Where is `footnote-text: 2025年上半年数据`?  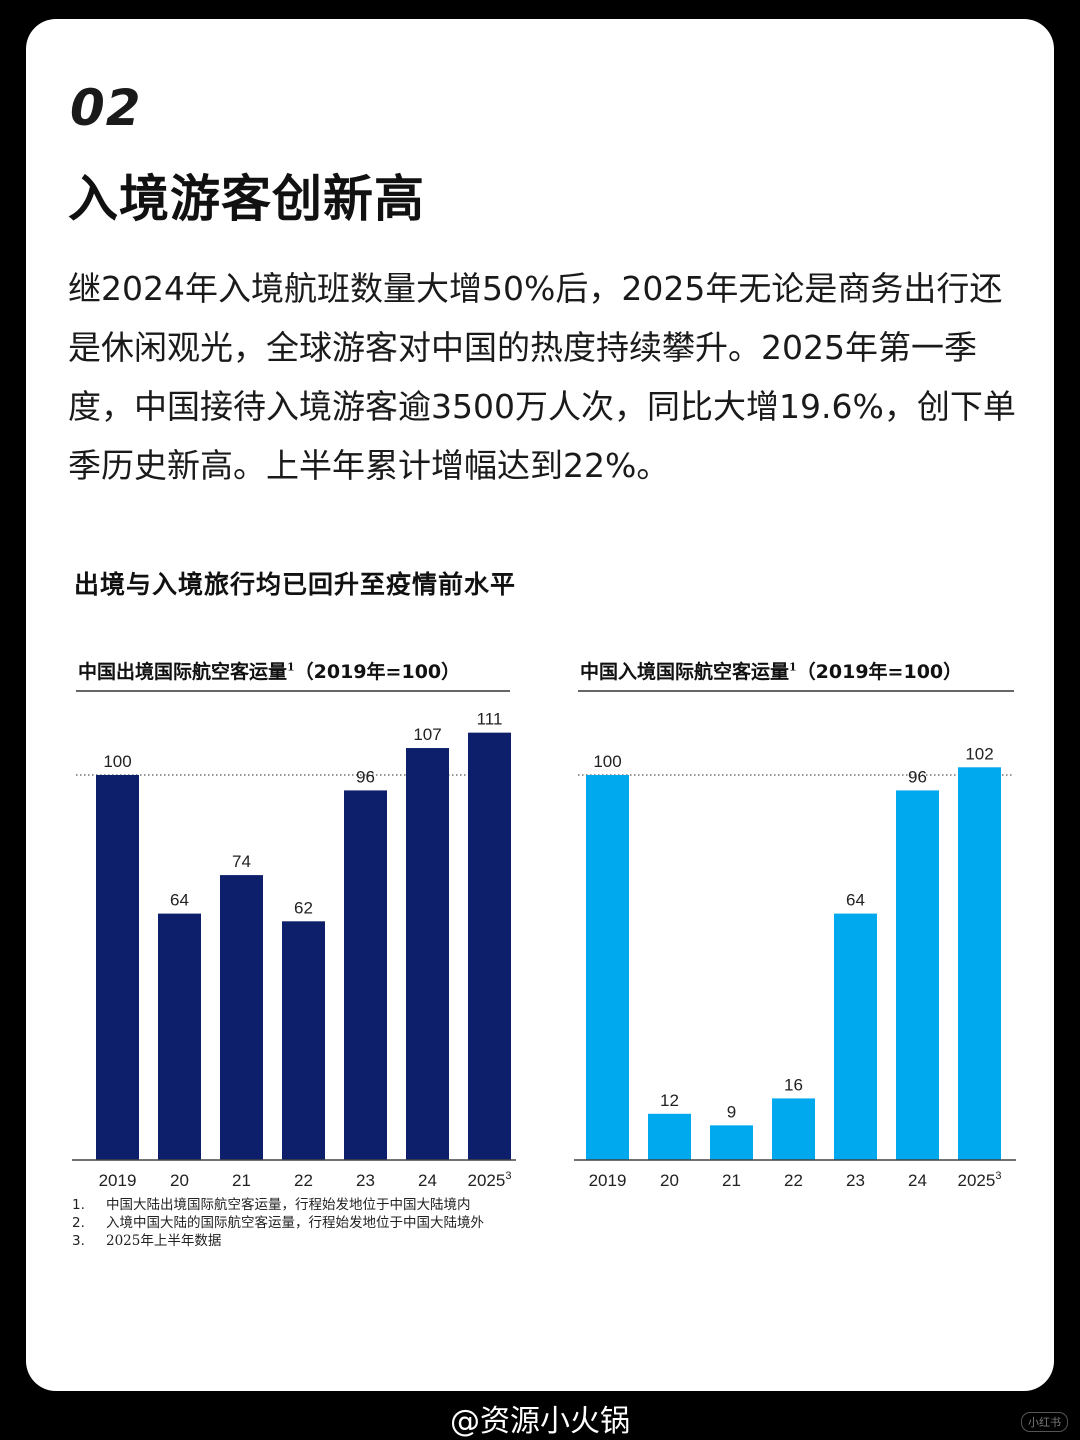 footnote-text: 2025年上半年数据 is located at coordinates (164, 1241).